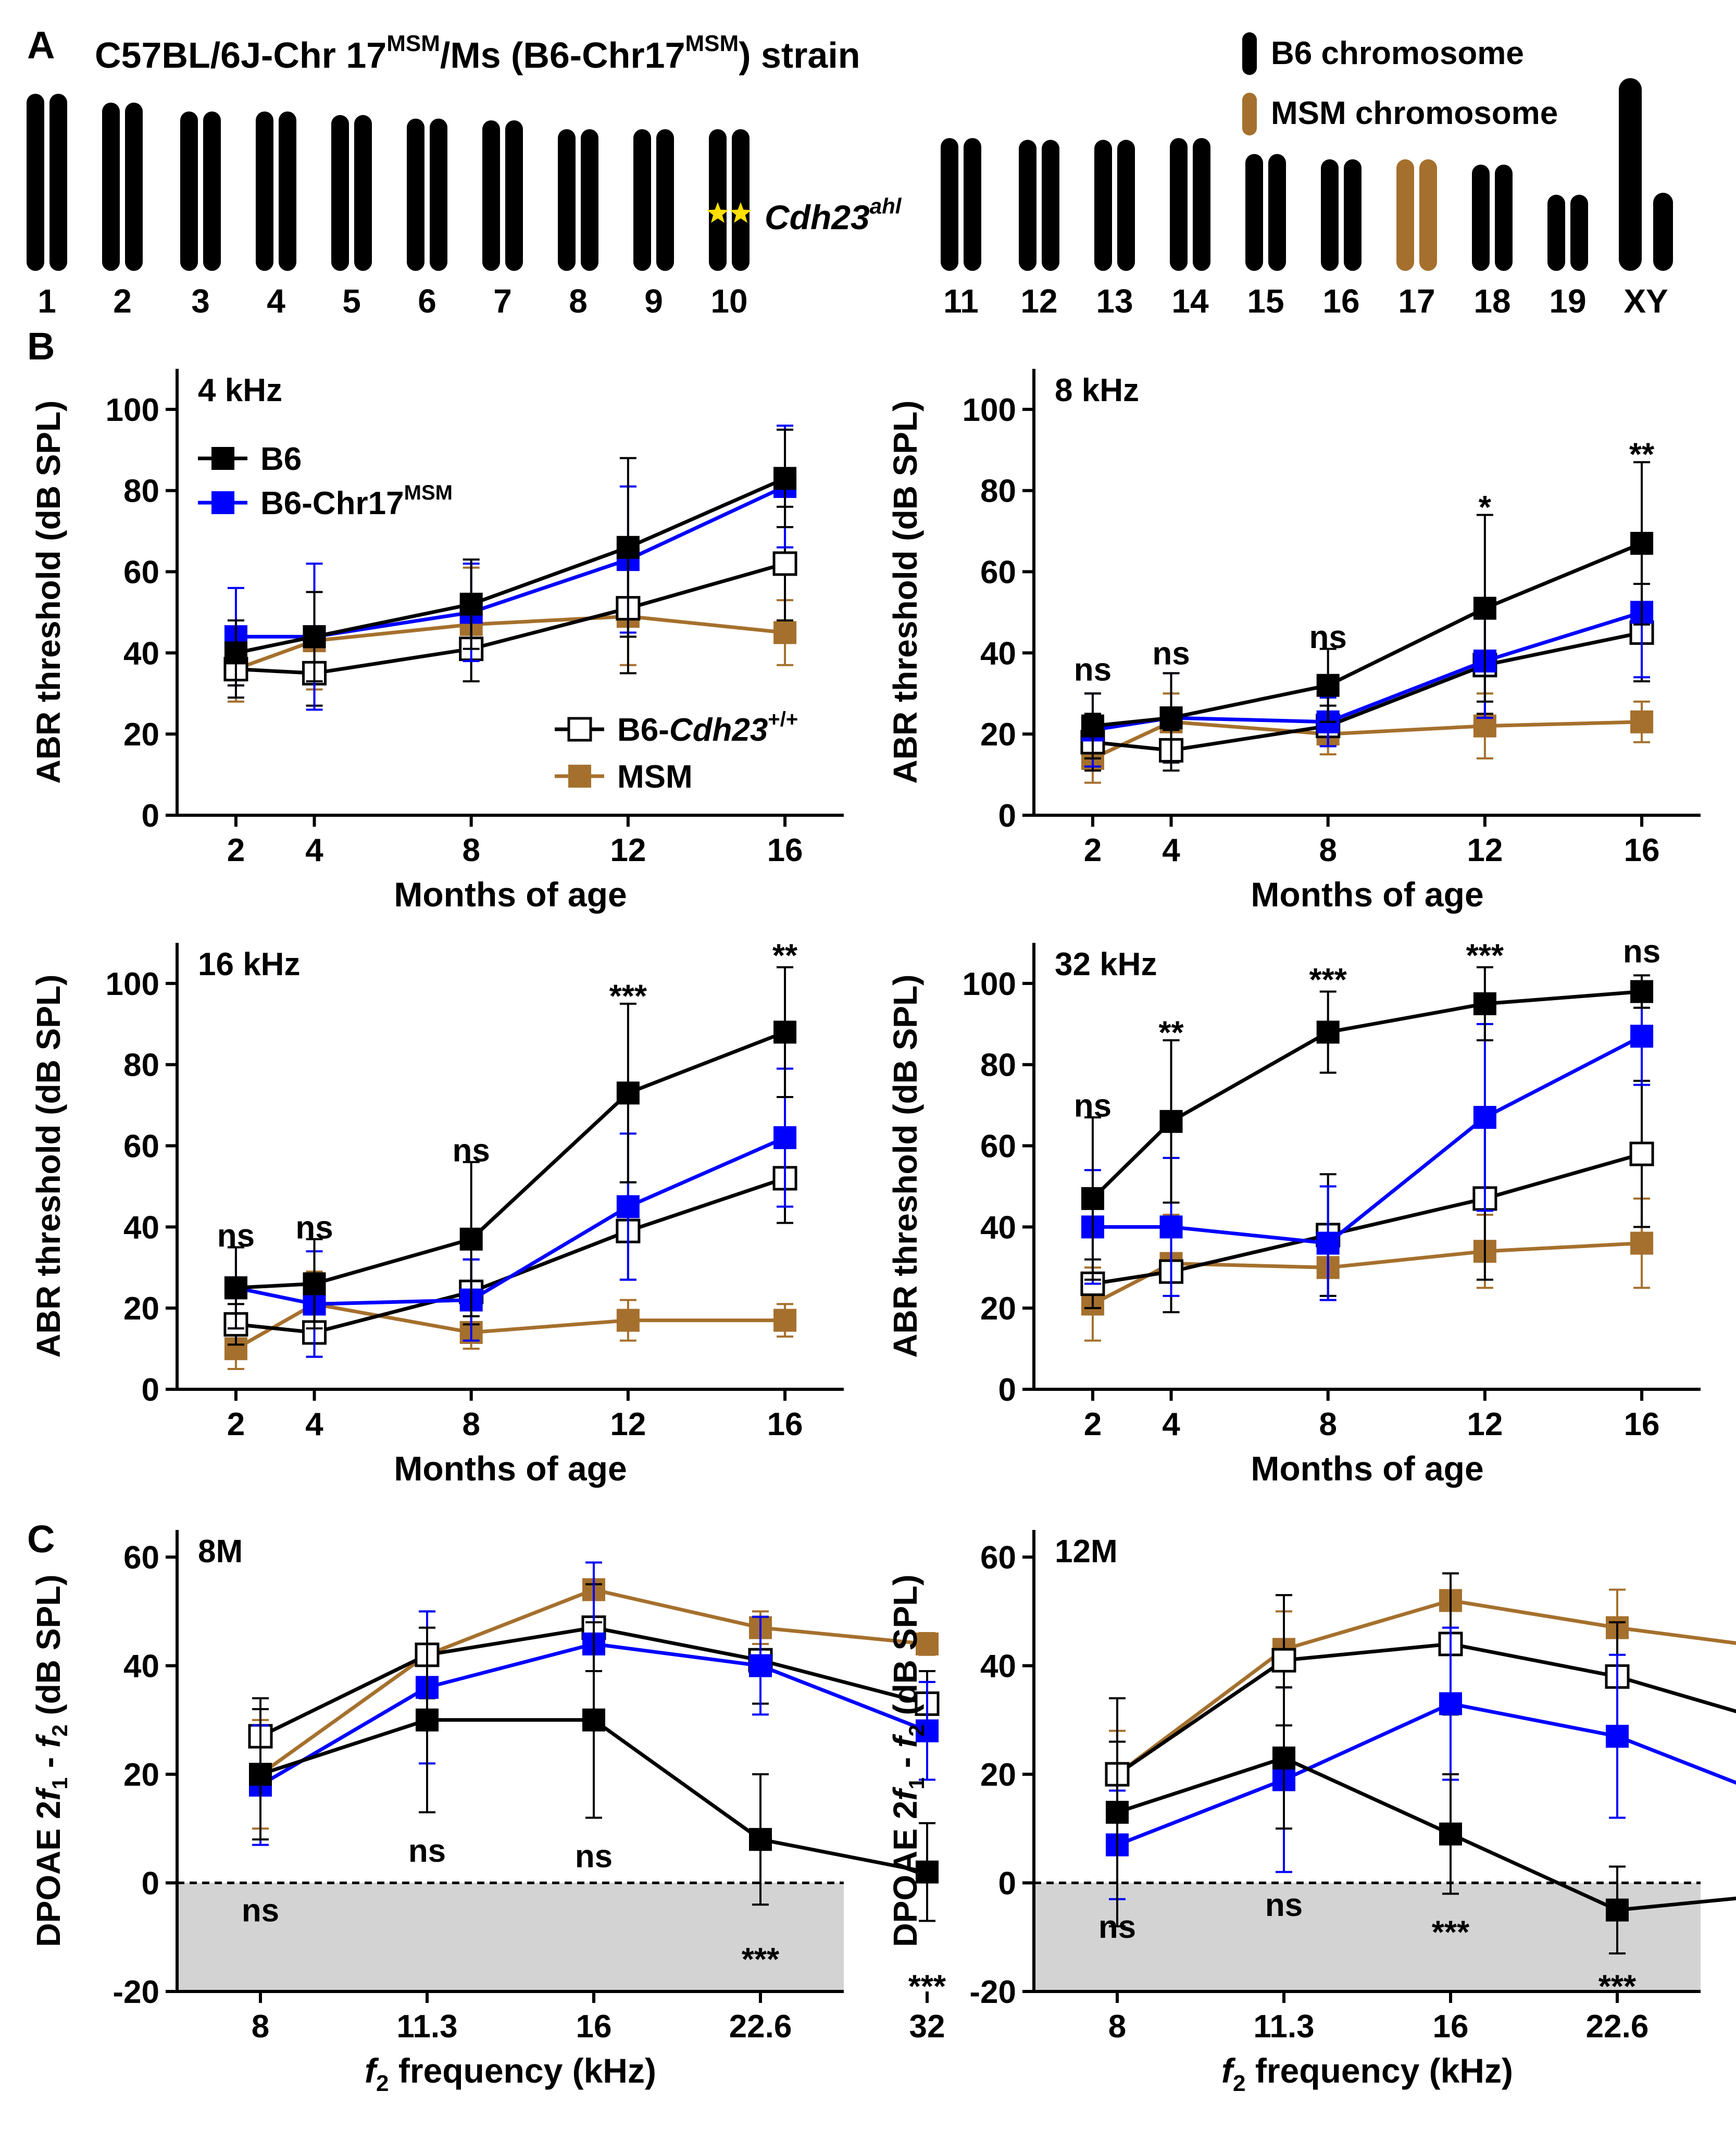 The width and height of the screenshot is (1736, 2154). Describe the element at coordinates (990, 410) in the screenshot. I see `y-tick-label: 100` at that location.